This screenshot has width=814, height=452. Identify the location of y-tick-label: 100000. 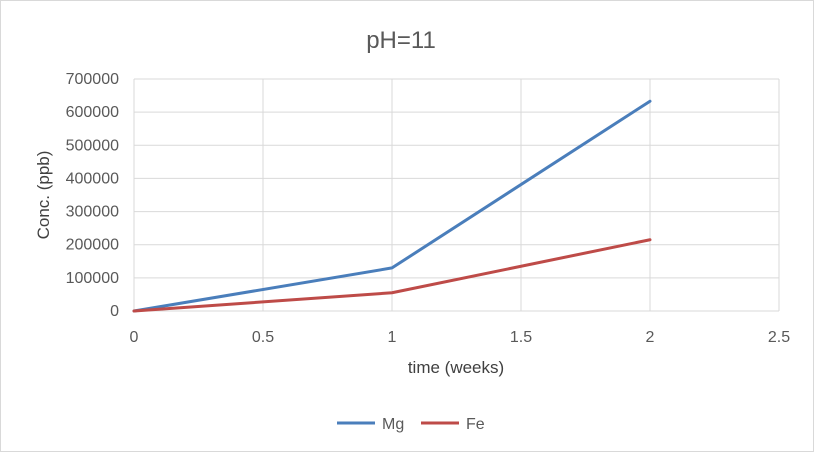
(92, 278).